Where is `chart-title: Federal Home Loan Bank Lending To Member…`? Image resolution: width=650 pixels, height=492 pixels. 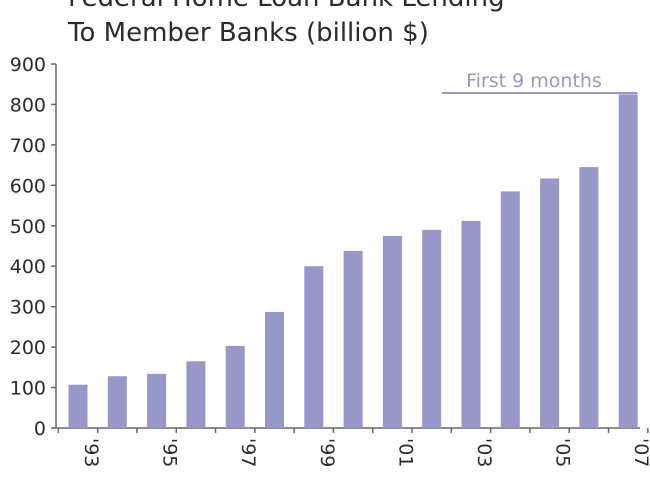
chart-title: Federal Home Loan Bank Lending To Member… is located at coordinates (286, 24).